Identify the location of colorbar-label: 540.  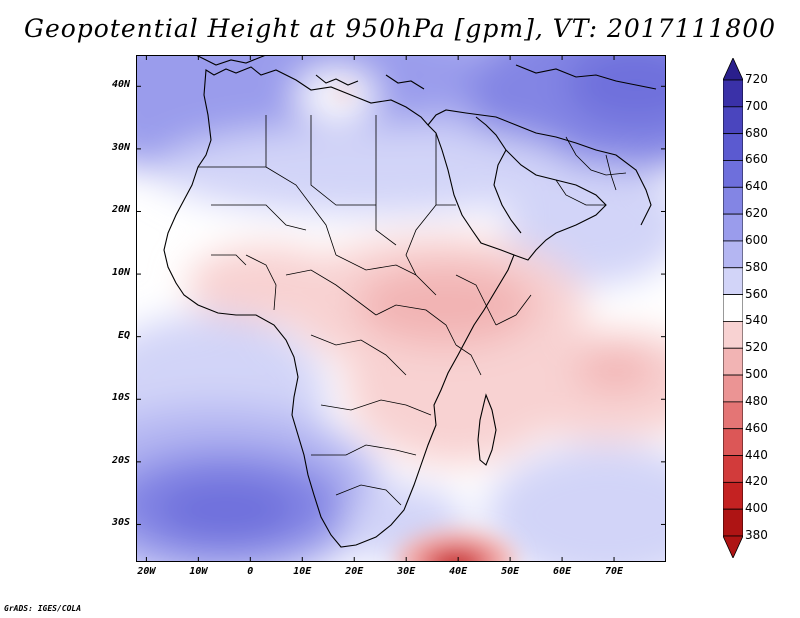
(756, 320).